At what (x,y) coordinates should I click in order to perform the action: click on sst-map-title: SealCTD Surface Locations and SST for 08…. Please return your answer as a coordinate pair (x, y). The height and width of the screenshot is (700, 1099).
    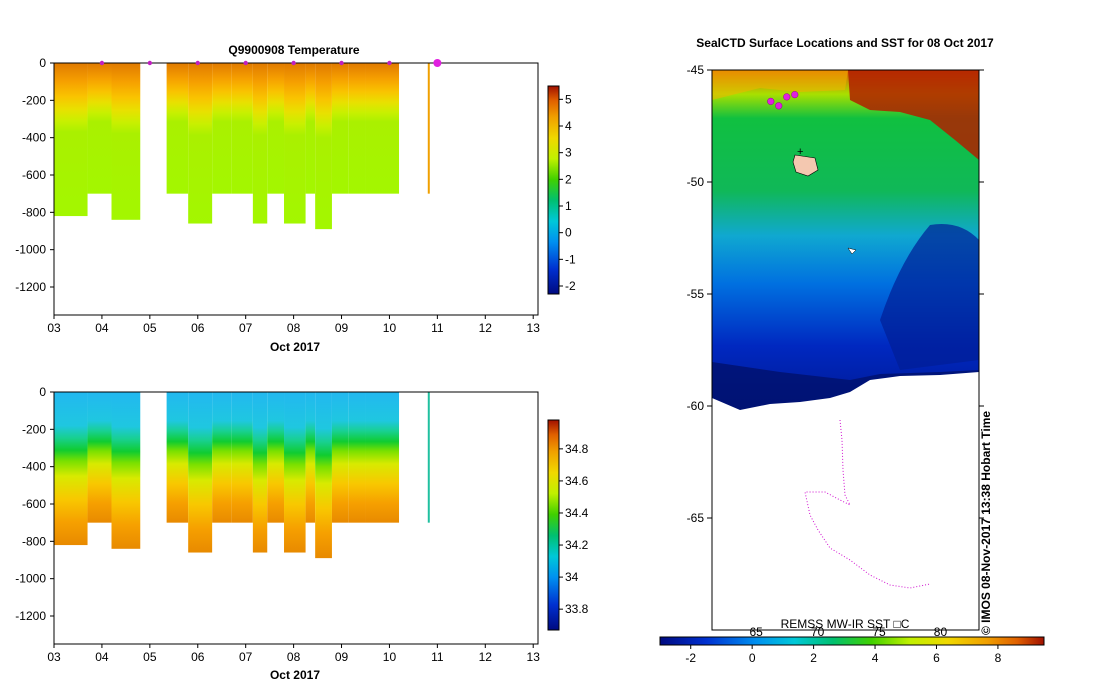
    Looking at the image, I should click on (845, 43).